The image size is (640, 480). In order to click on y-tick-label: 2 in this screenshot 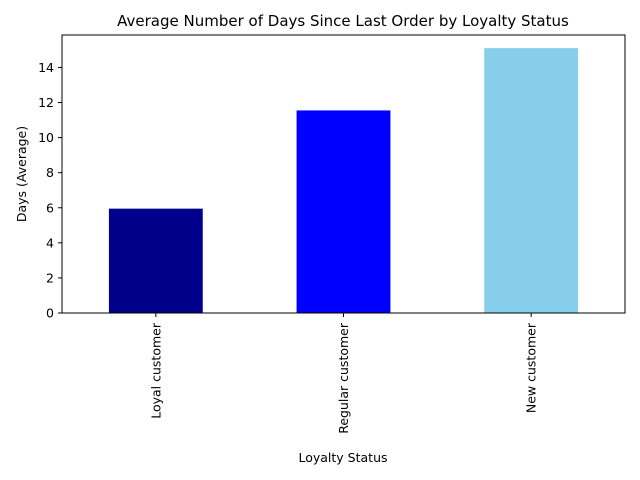, I will do `click(50, 277)`.